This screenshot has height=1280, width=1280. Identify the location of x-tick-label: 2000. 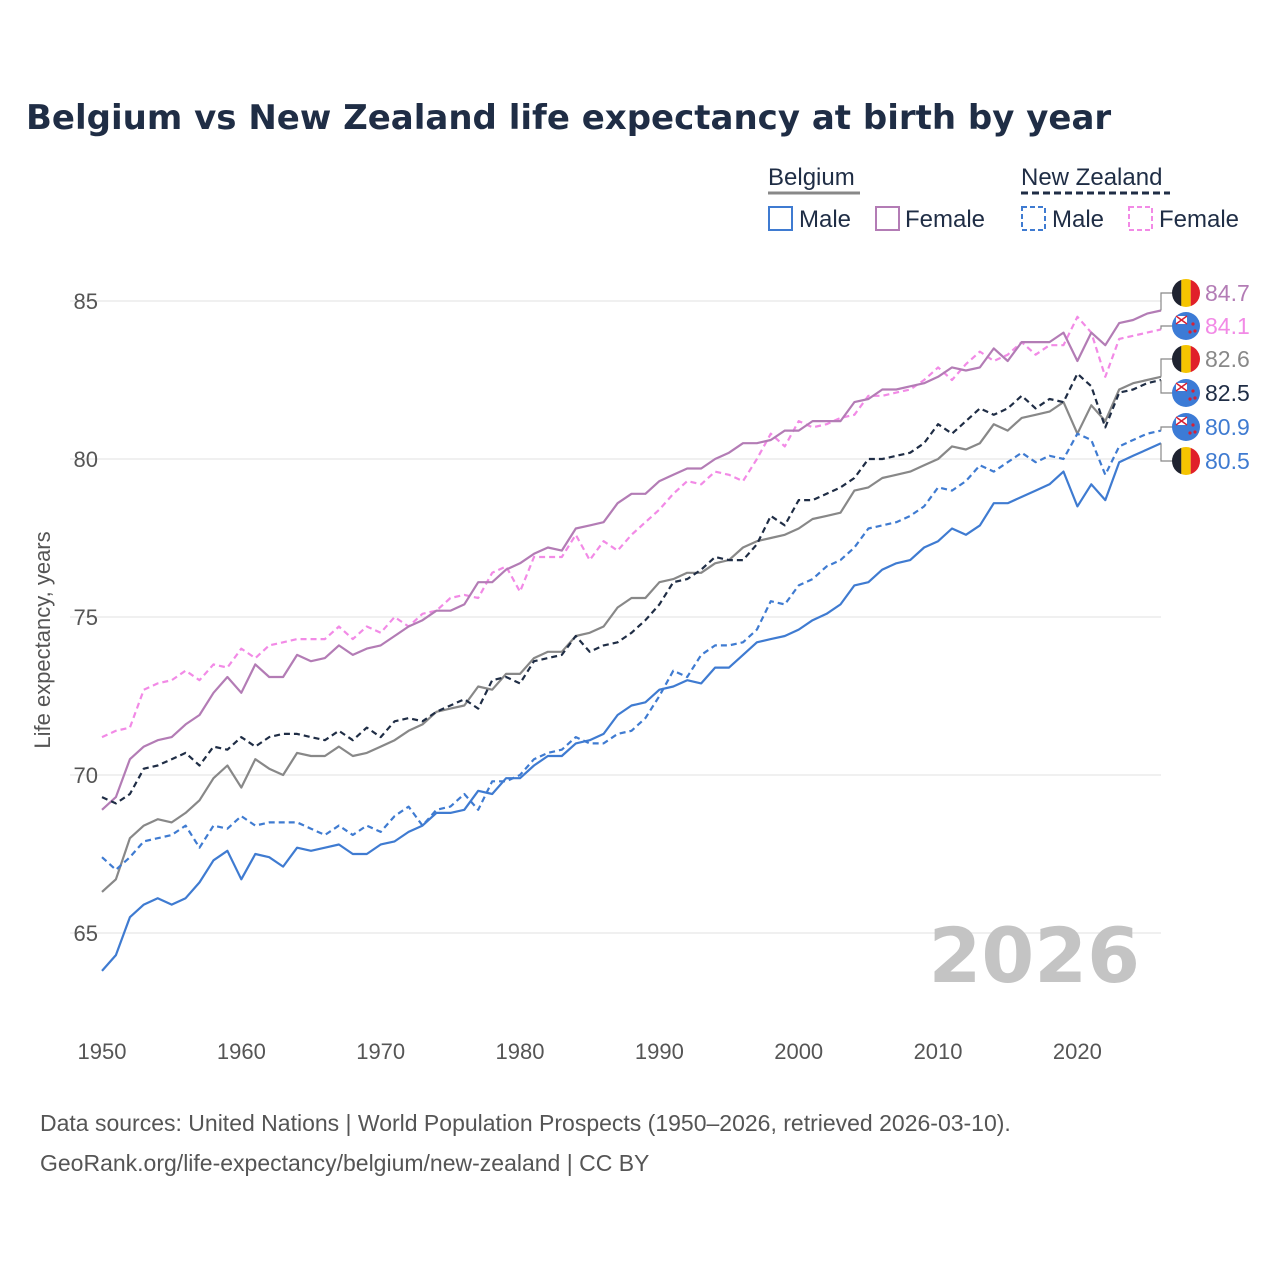
(798, 1051).